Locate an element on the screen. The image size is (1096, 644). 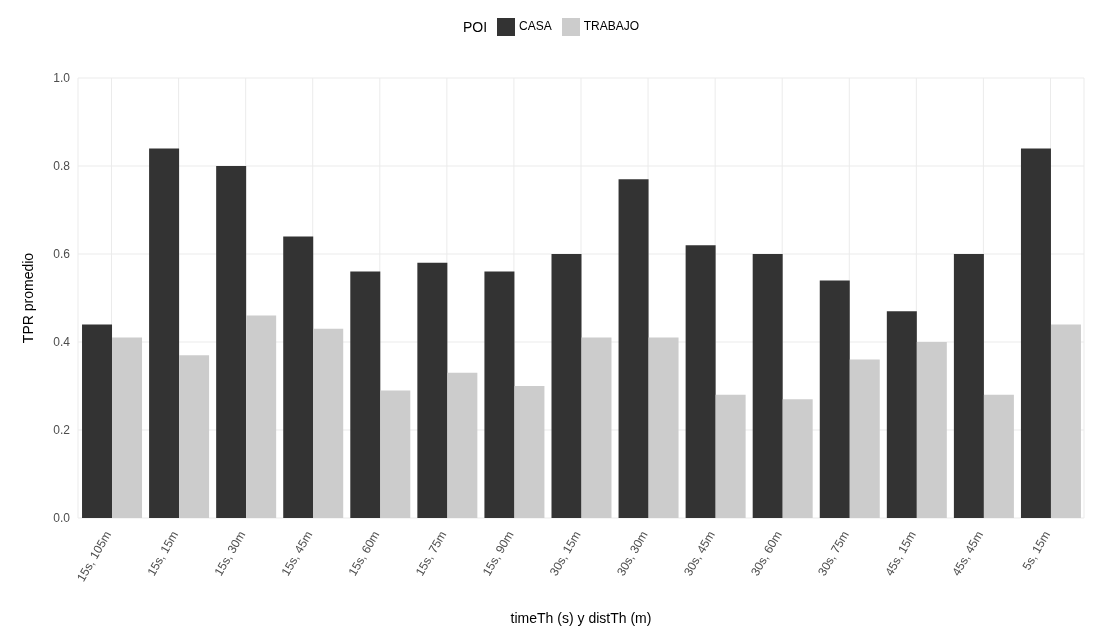
y-tick-label: 0.2 is located at coordinates (62, 430).